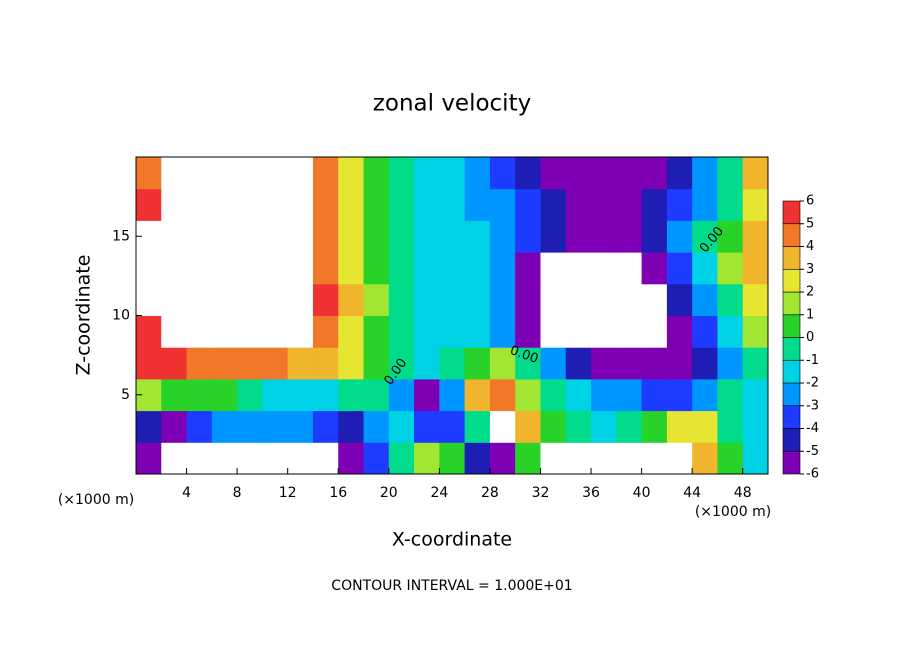  What do you see at coordinates (812, 383) in the screenshot?
I see `colorbar-label: -2` at bounding box center [812, 383].